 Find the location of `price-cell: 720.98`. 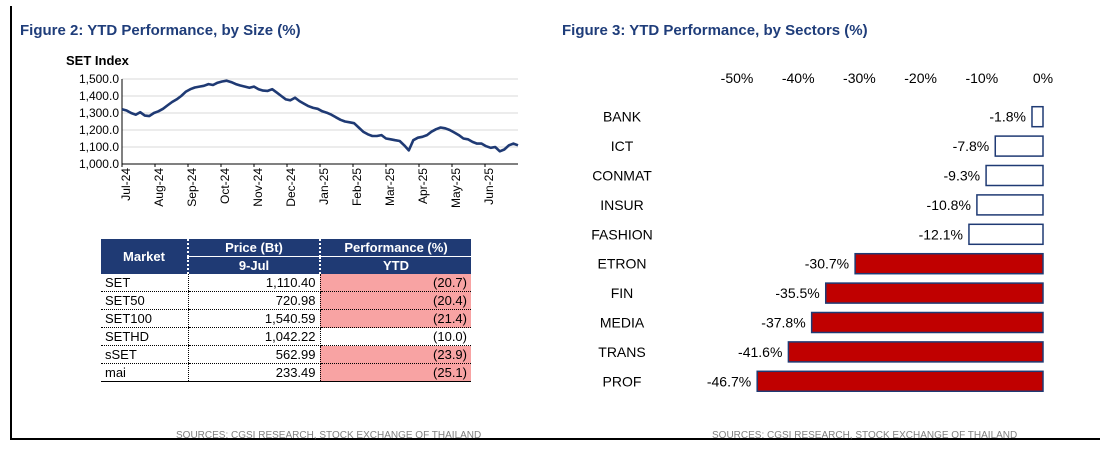

price-cell: 720.98 is located at coordinates (254, 300).